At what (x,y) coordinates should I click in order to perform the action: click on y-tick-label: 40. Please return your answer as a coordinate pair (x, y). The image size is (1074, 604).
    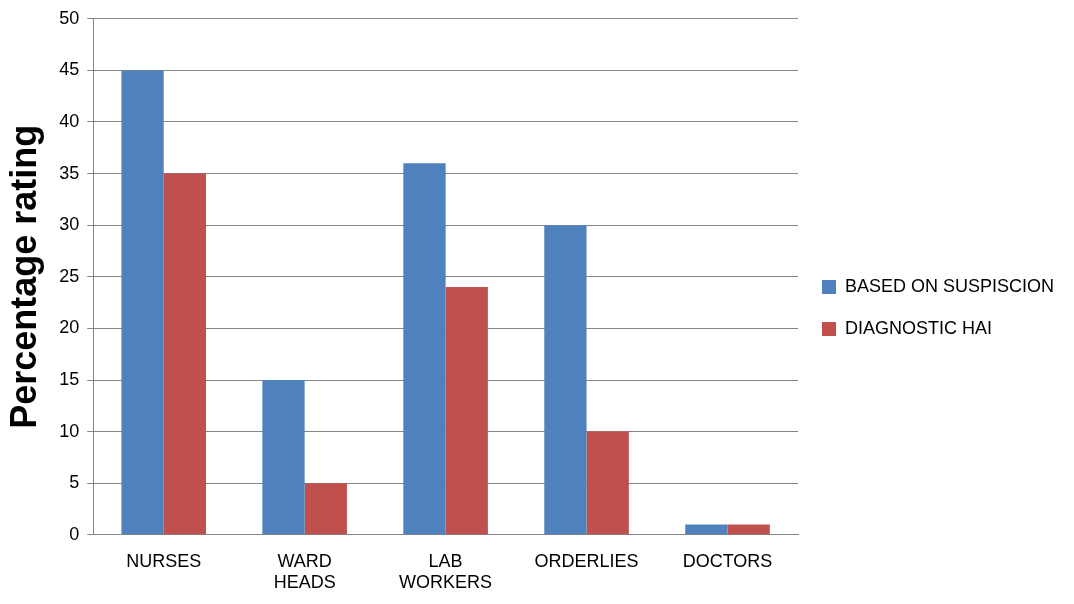
    Looking at the image, I should click on (69, 120).